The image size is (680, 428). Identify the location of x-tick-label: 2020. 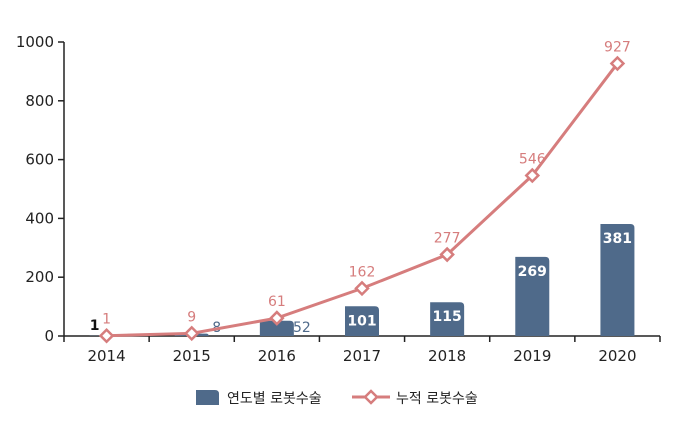
(617, 356).